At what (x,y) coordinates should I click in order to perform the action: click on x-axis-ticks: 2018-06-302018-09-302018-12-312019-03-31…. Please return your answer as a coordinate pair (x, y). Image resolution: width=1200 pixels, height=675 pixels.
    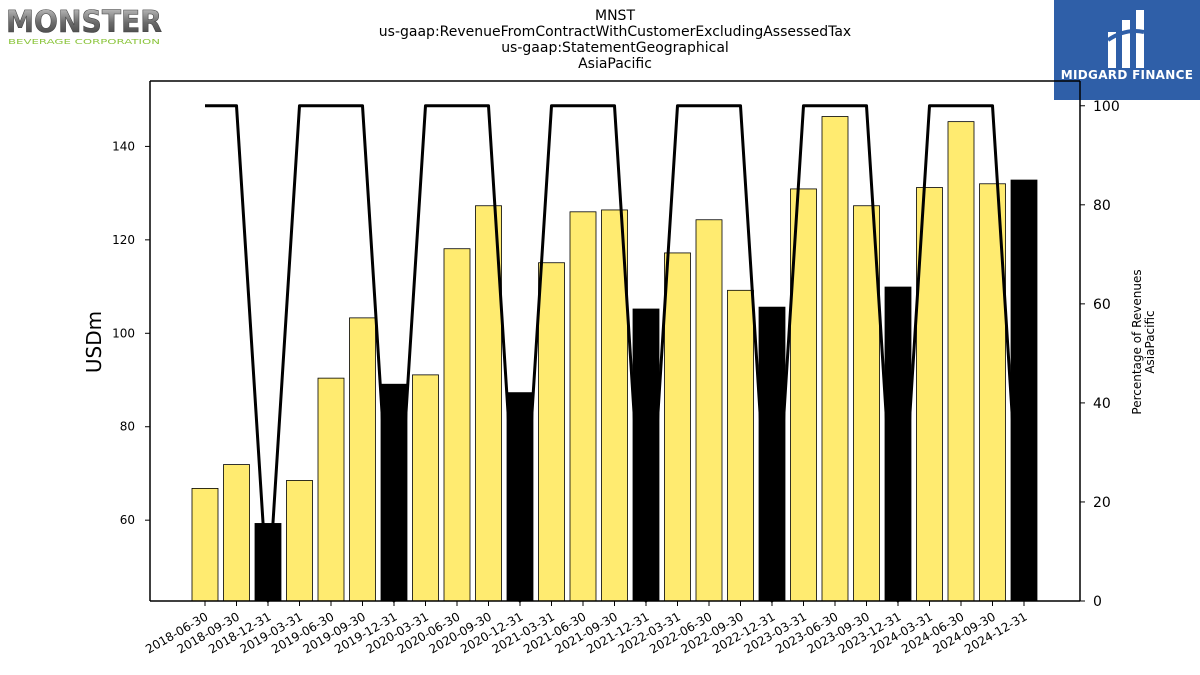
    Looking at the image, I should click on (586, 628).